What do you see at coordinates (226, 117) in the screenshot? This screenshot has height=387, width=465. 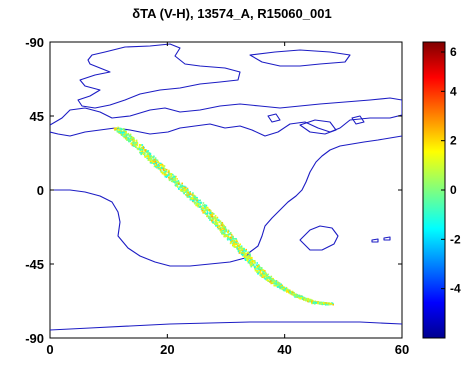 I see `coastline-europe` at bounding box center [226, 117].